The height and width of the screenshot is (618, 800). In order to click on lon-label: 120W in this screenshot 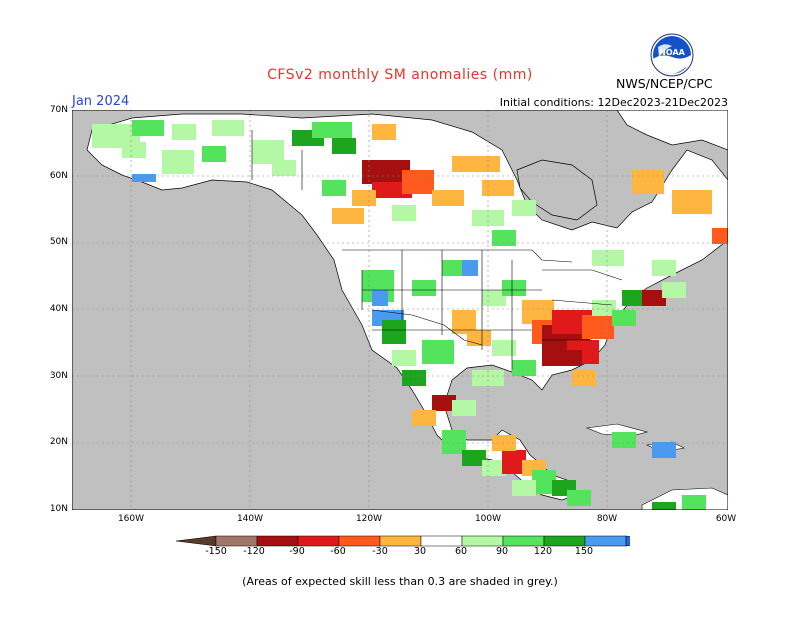, I will do `click(369, 519)`.